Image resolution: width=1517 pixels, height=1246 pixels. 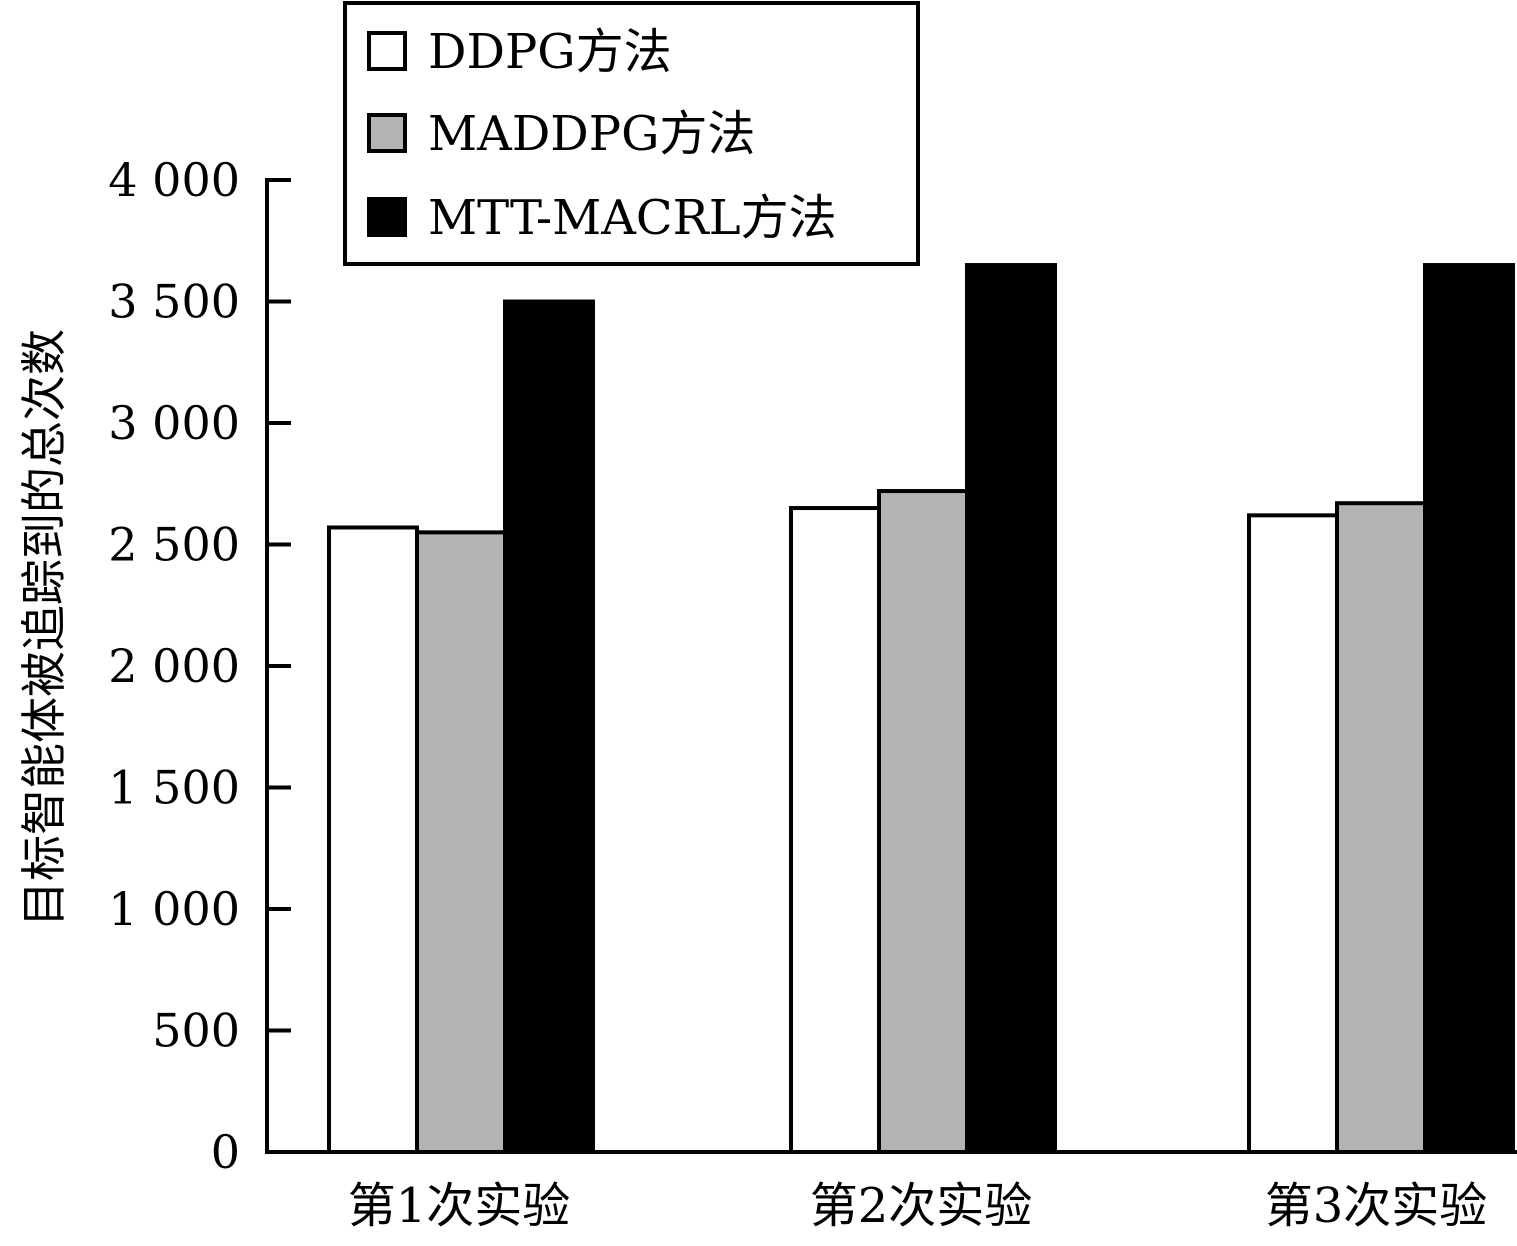 What do you see at coordinates (174, 180) in the screenshot?
I see `y-tick-label-4000: 4 000` at bounding box center [174, 180].